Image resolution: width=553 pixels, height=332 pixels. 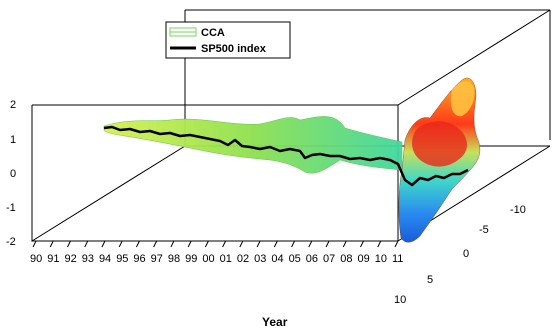 What do you see at coordinates (174, 259) in the screenshot?
I see `x-tick-label: 98` at bounding box center [174, 259].